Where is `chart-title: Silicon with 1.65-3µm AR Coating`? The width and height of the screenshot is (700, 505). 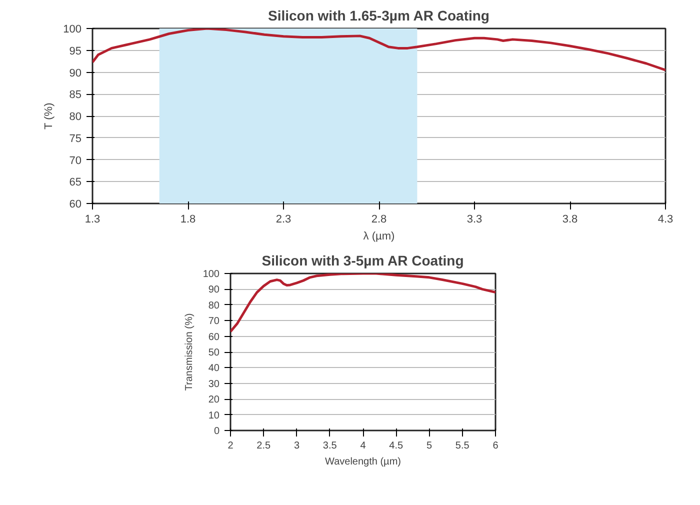 chart-title: Silicon with 1.65-3µm AR Coating is located at coordinates (379, 16).